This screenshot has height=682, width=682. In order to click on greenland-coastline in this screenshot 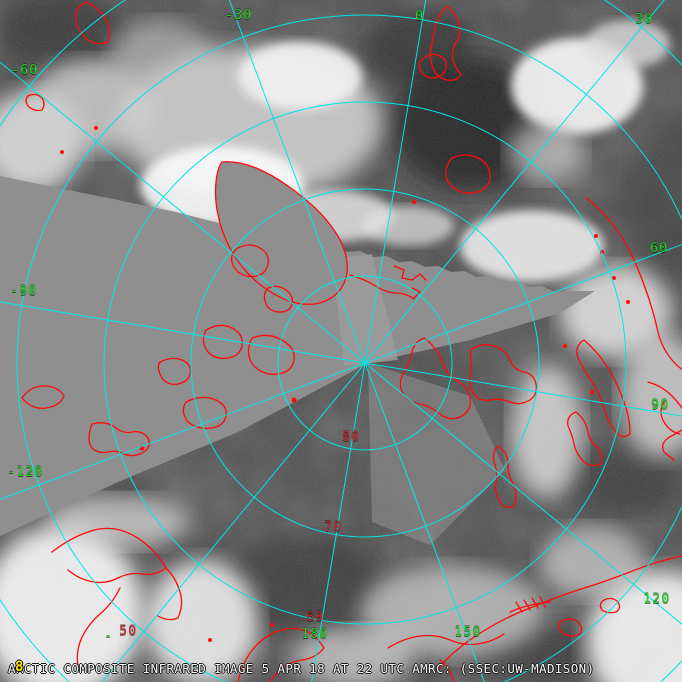, I will do `click(281, 233)`.